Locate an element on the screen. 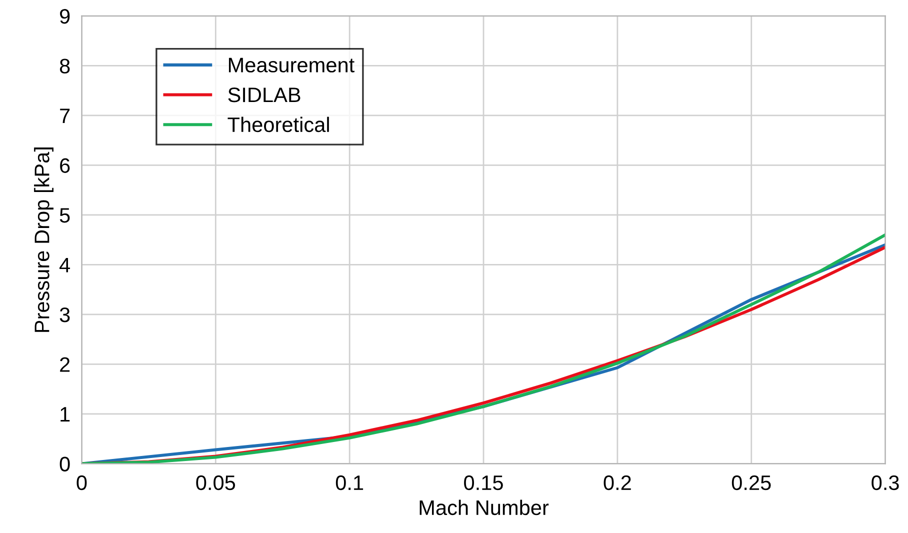  y-tick-label: 5 is located at coordinates (65, 215).